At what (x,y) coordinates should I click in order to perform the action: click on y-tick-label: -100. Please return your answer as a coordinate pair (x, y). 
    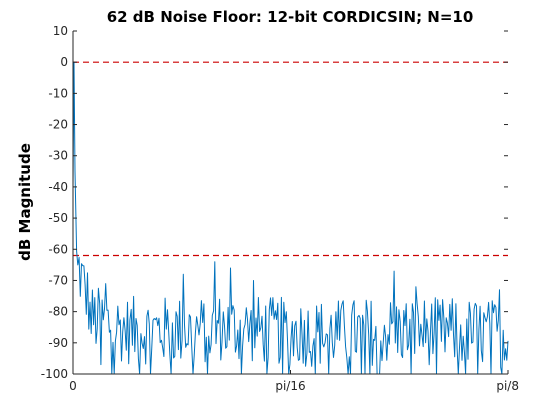
    Looking at the image, I should click on (54, 374).